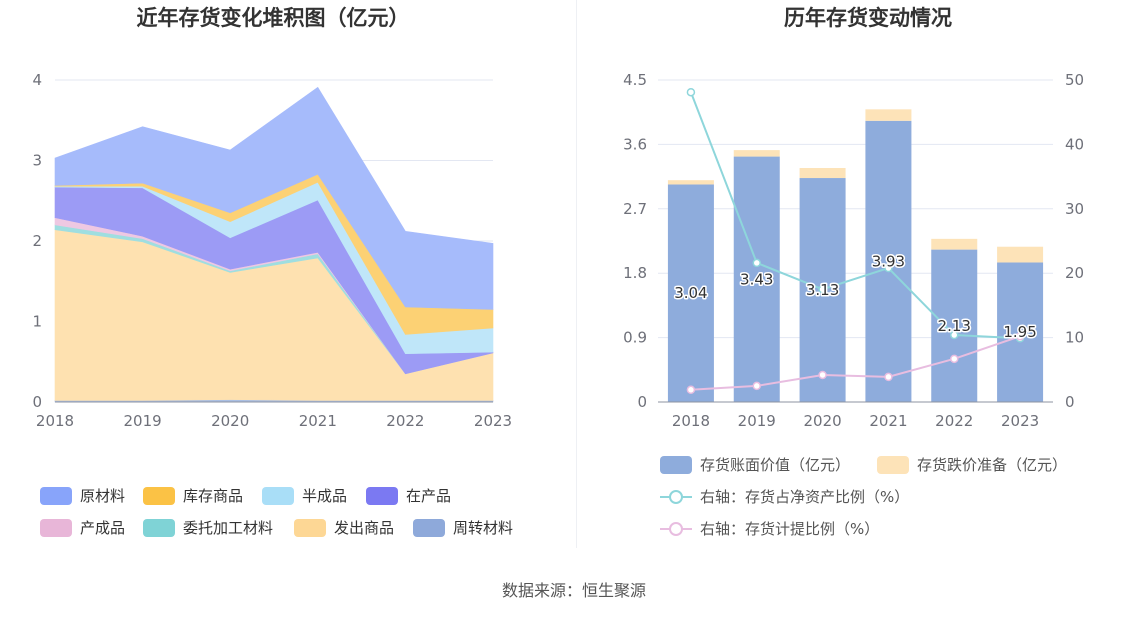 This screenshot has height=619, width=1148. I want to click on legend-label: 右轴：存货占净资产比例（%）, so click(805, 497).